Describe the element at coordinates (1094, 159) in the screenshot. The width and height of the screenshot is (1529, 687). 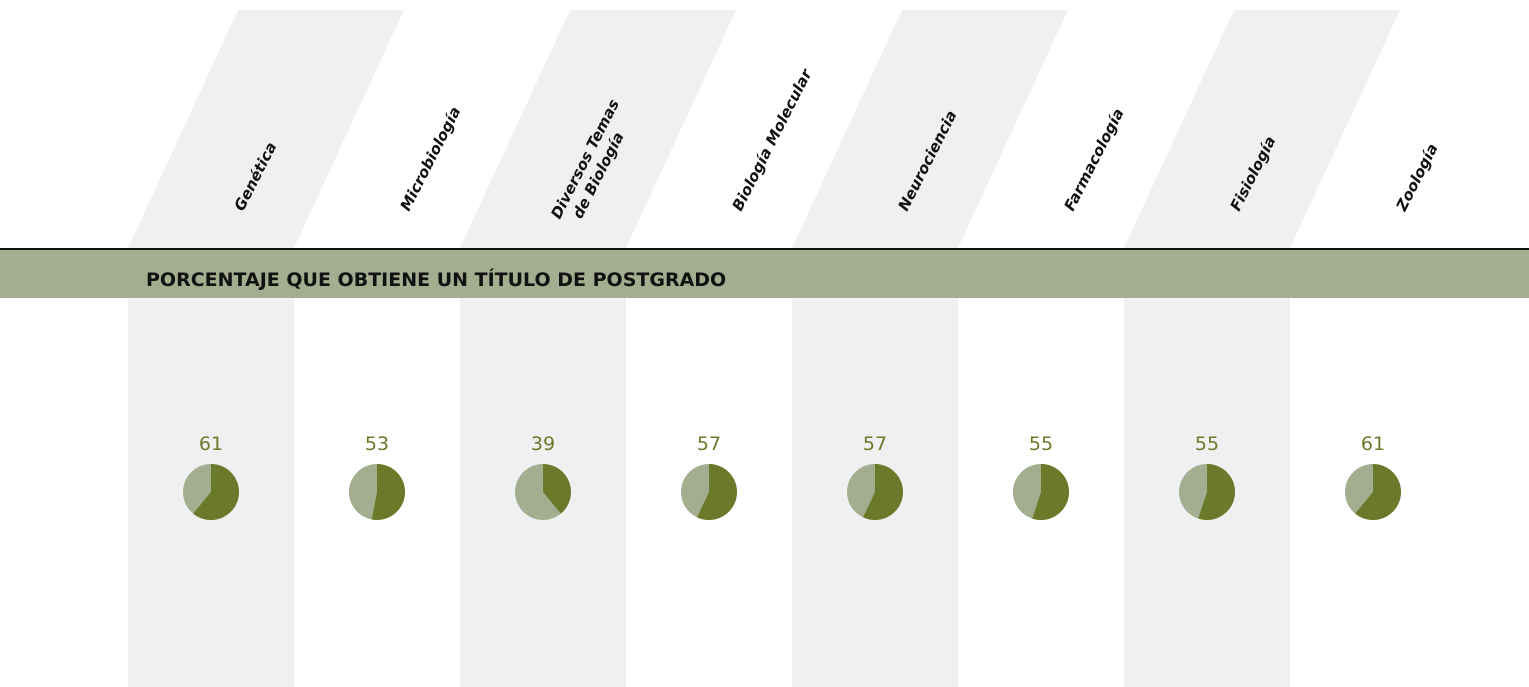
I see `category-label: Farmacología` at that location.